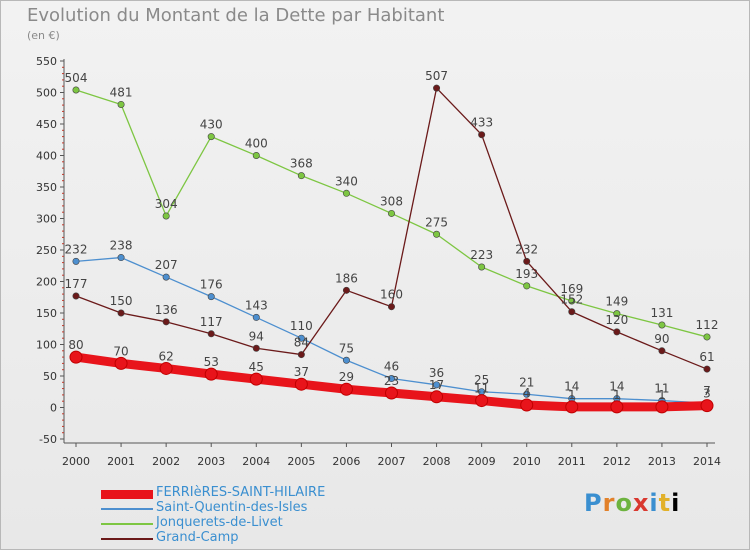  What do you see at coordinates (707, 461) in the screenshot?
I see `x-tick-label: 2014` at bounding box center [707, 461].